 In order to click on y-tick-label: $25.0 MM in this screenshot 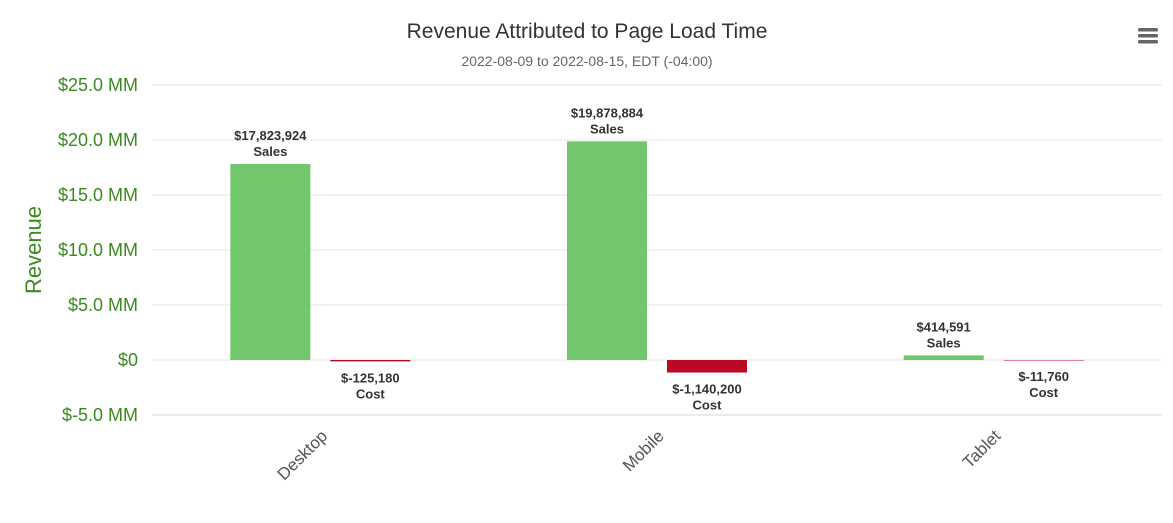, I will do `click(98, 85)`.